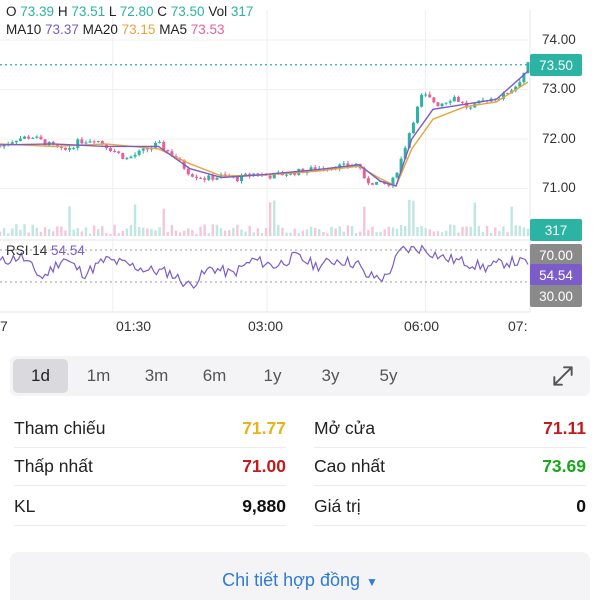 This screenshot has height=600, width=600. Describe the element at coordinates (264, 428) in the screenshot. I see `stat-value: 71.77` at that location.